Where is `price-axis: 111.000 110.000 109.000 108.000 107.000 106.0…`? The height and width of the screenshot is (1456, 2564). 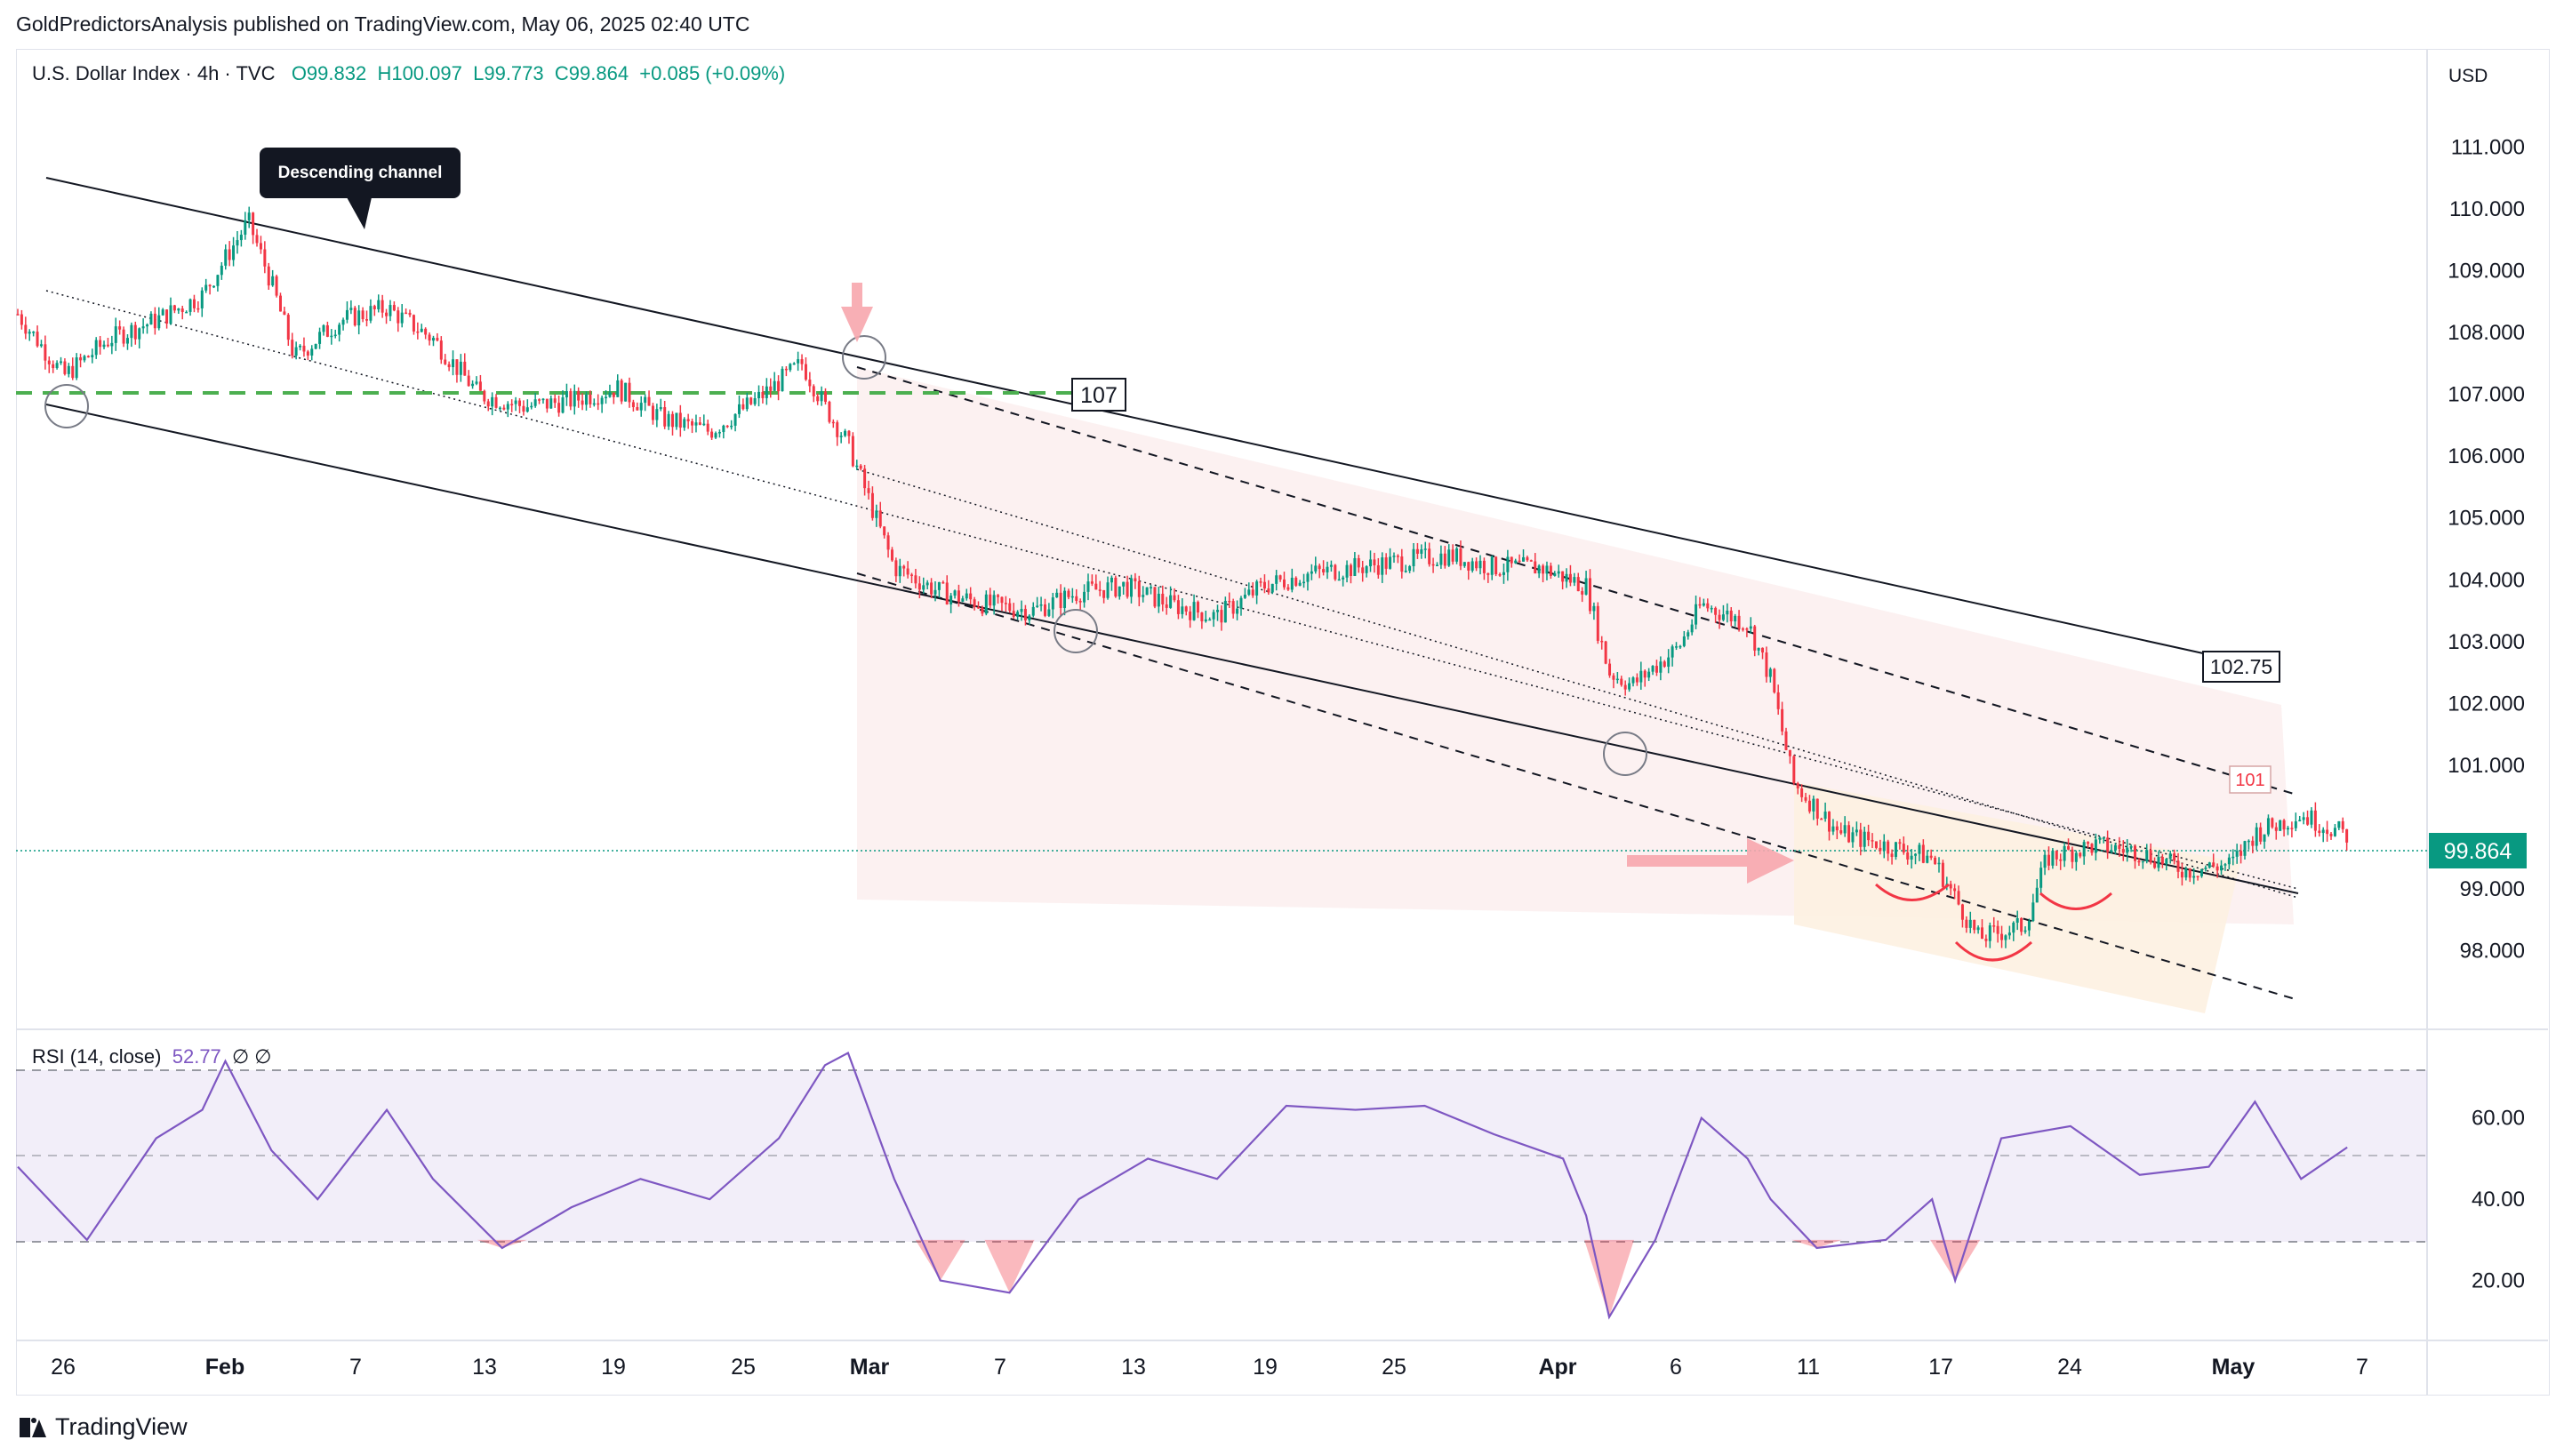
price-axis: 111.000 110.000 109.000 108.000 107.000 106.0… is located at coordinates (2486, 550).